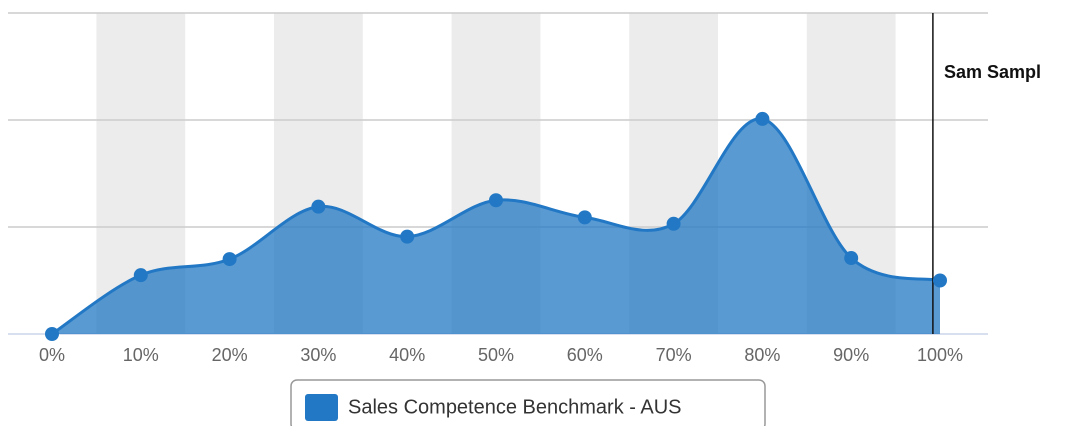  Describe the element at coordinates (762, 355) in the screenshot. I see `x-tick-label: 80%` at that location.